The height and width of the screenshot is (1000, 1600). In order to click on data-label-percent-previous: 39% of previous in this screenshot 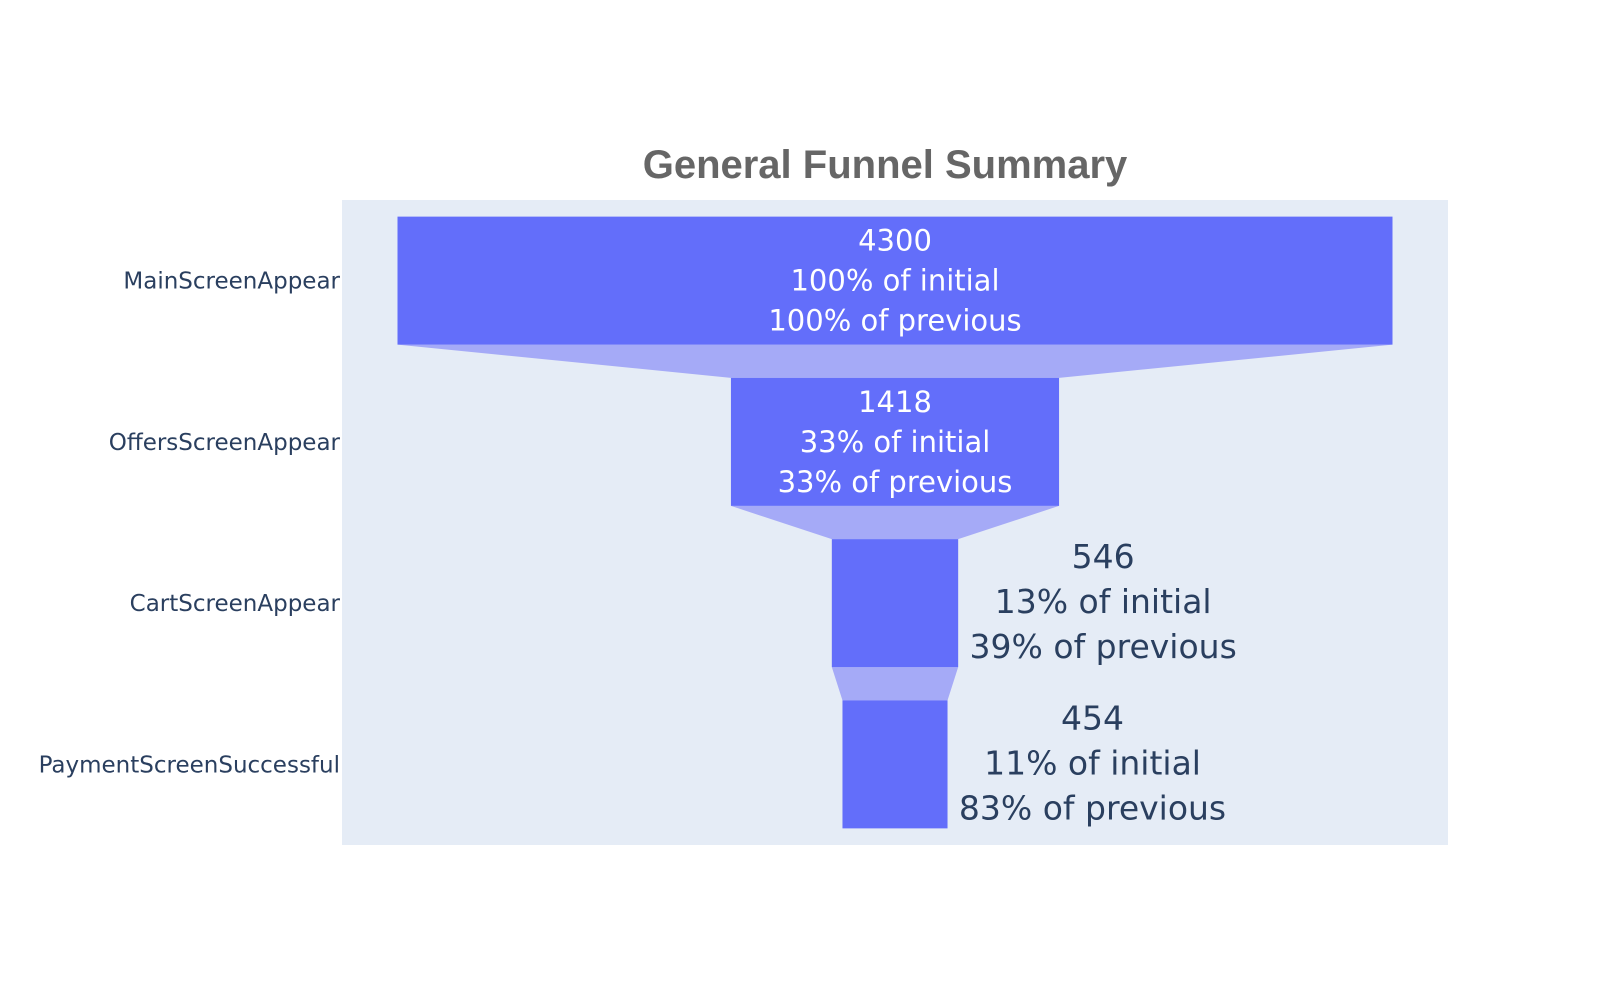, I will do `click(1103, 646)`.